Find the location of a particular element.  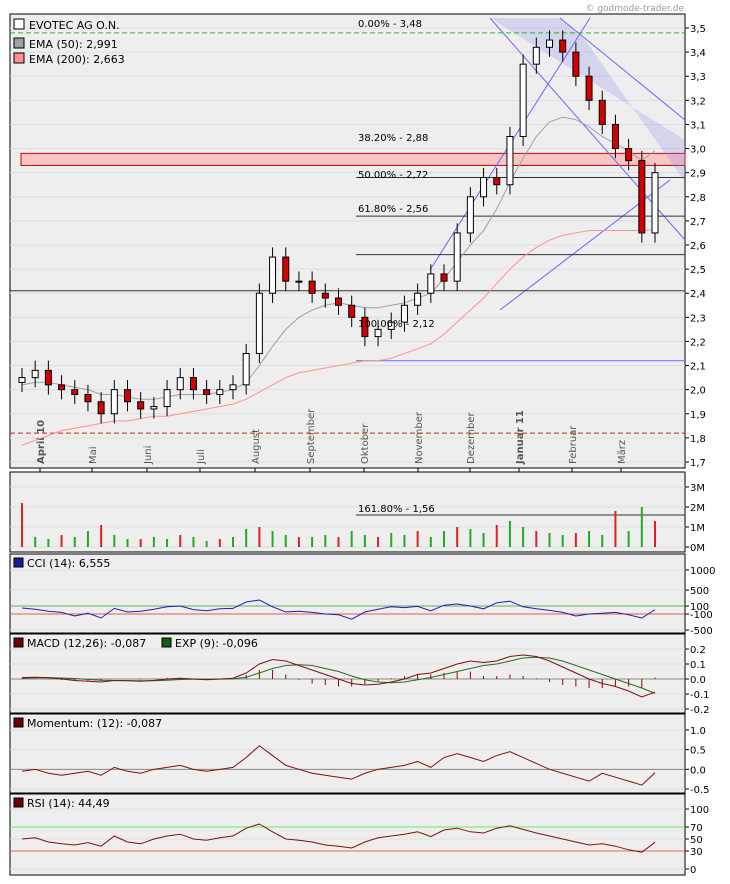

month-label: Januar 11 is located at coordinates (520, 437).